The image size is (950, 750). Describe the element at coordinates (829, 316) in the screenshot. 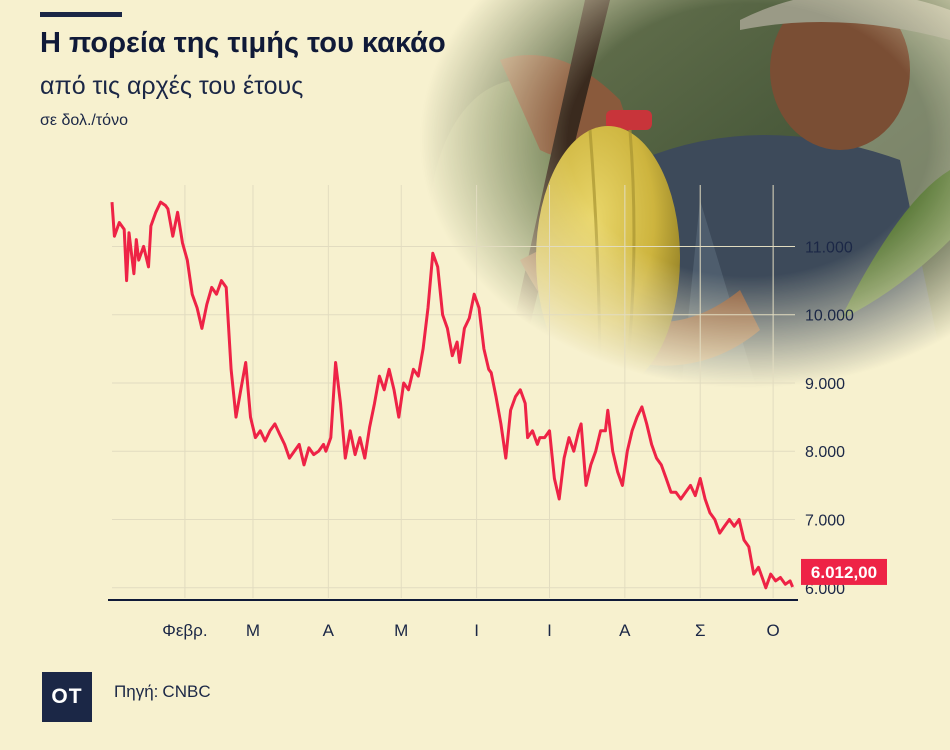

I see `y-tick-label: 10.000` at that location.